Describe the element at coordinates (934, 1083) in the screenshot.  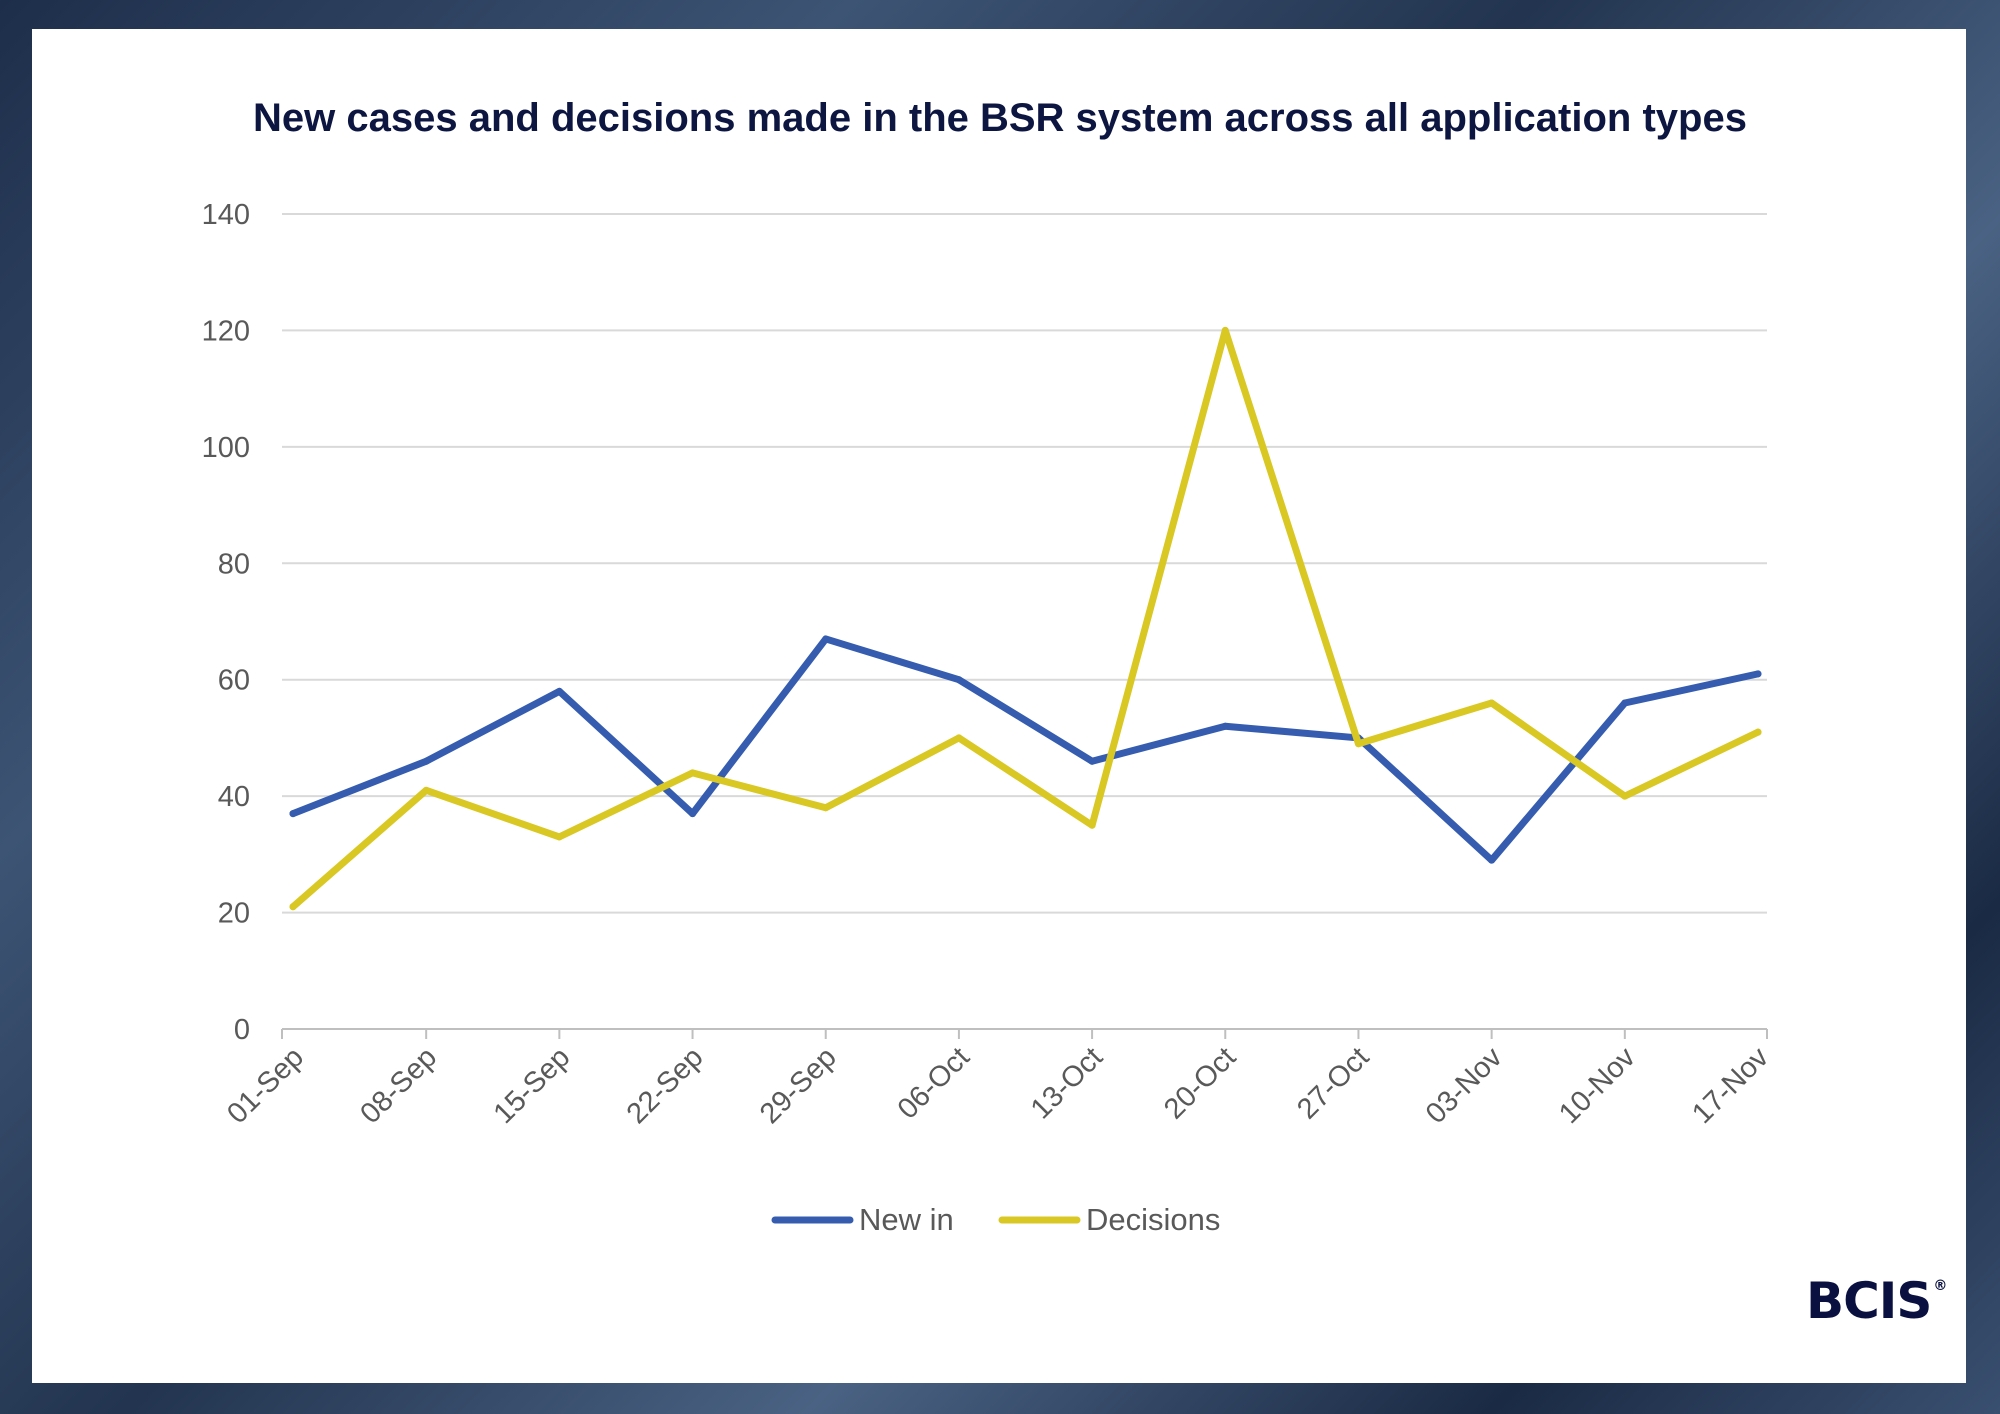
I see `x-tick-label: 06-Oct` at that location.